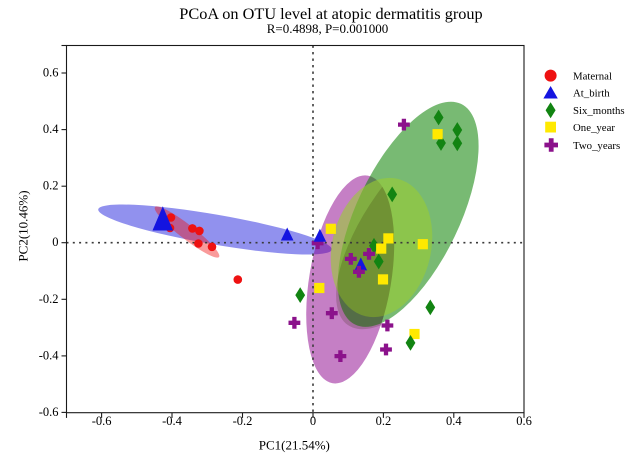 This screenshot has width=631, height=454. I want to click on svg-text: Six_months, so click(599, 111).